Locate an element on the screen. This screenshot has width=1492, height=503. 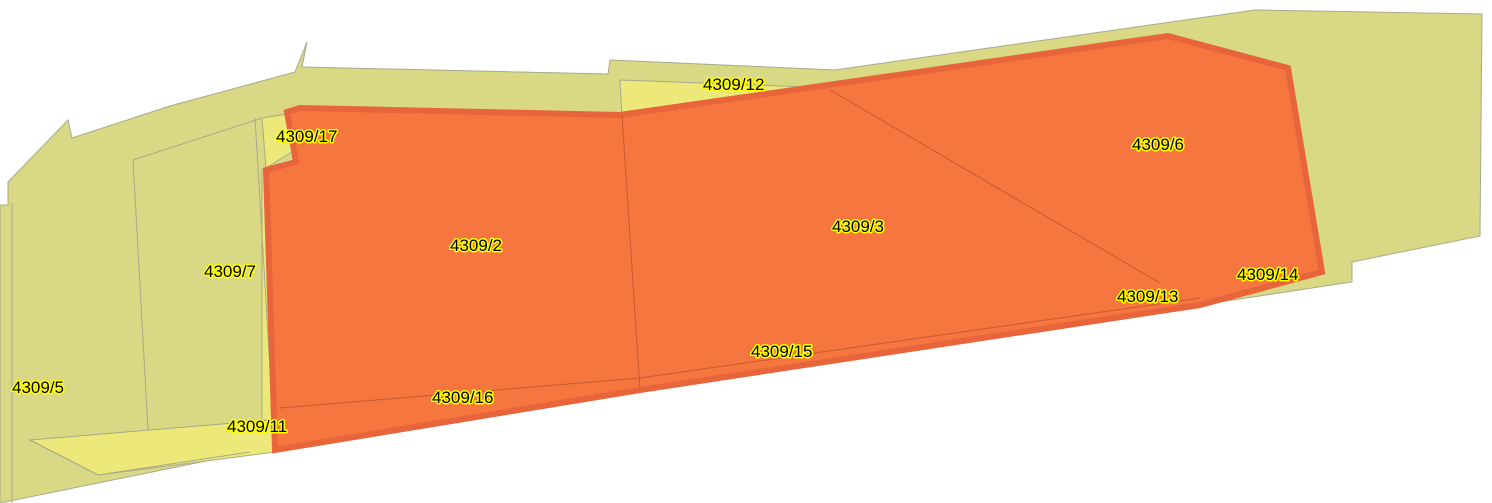
label-4309-13: 4309/13 is located at coordinates (1147, 296).